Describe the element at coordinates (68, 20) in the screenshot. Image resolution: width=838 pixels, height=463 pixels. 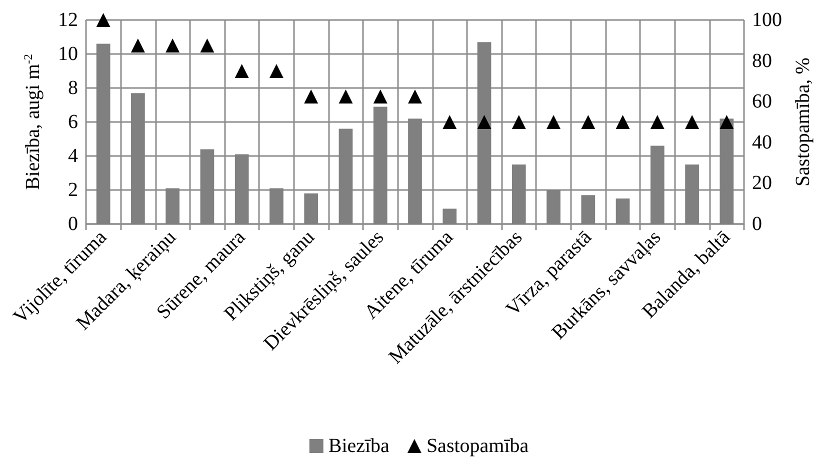
I see `y-tick-label: 12` at that location.